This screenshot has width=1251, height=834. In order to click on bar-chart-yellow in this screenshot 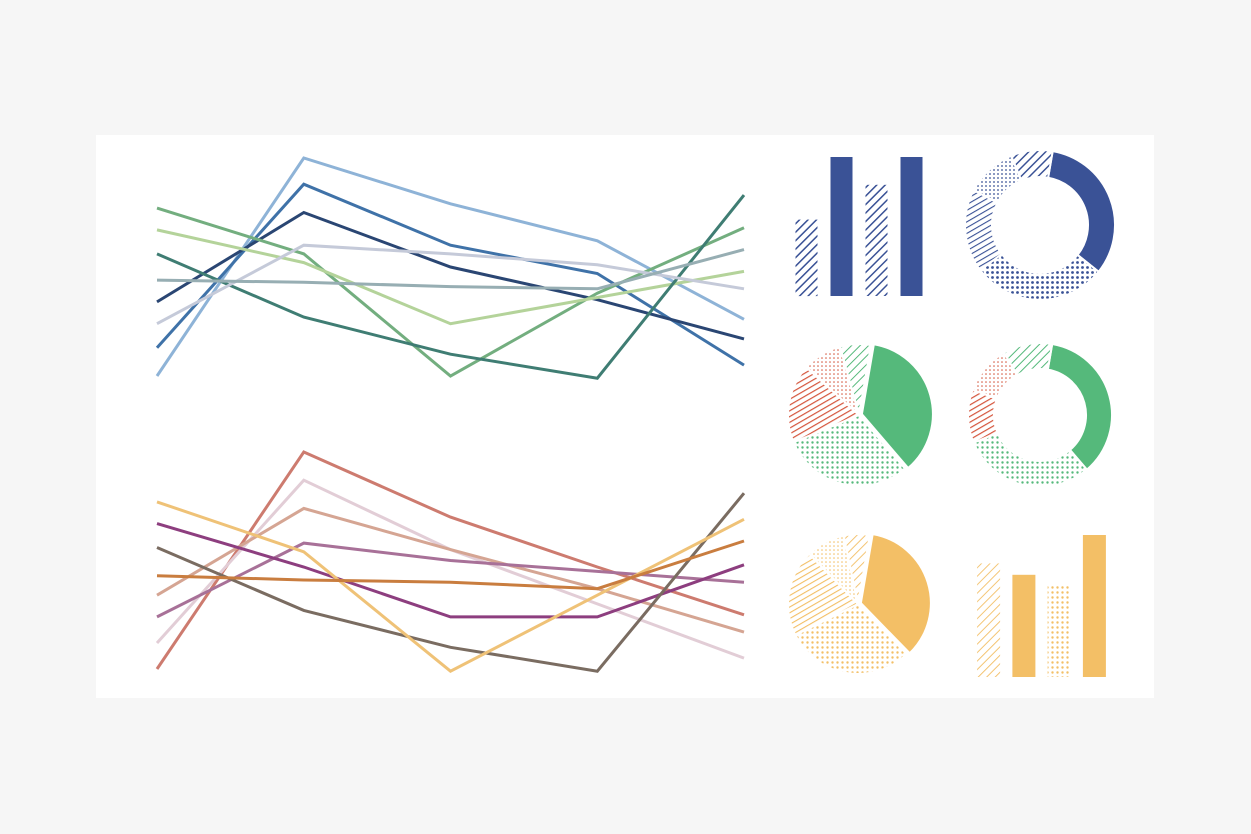, I will do `click(1041, 606)`.